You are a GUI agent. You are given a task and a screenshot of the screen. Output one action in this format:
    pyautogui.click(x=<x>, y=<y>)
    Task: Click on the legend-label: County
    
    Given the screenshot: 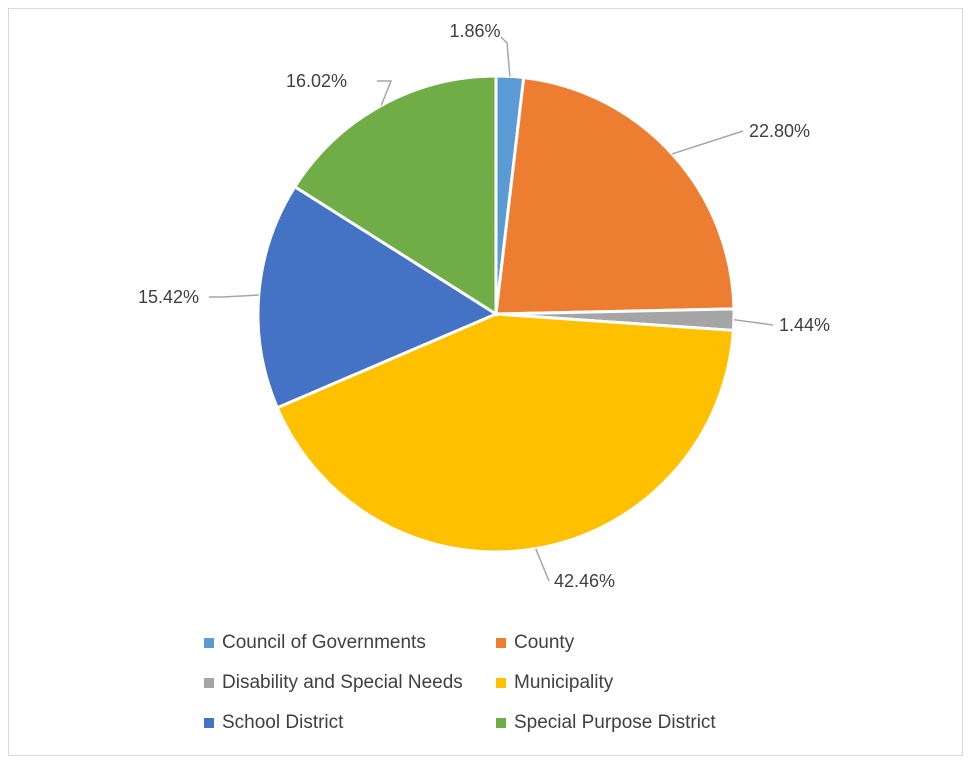 What is the action you would take?
    pyautogui.click(x=544, y=642)
    